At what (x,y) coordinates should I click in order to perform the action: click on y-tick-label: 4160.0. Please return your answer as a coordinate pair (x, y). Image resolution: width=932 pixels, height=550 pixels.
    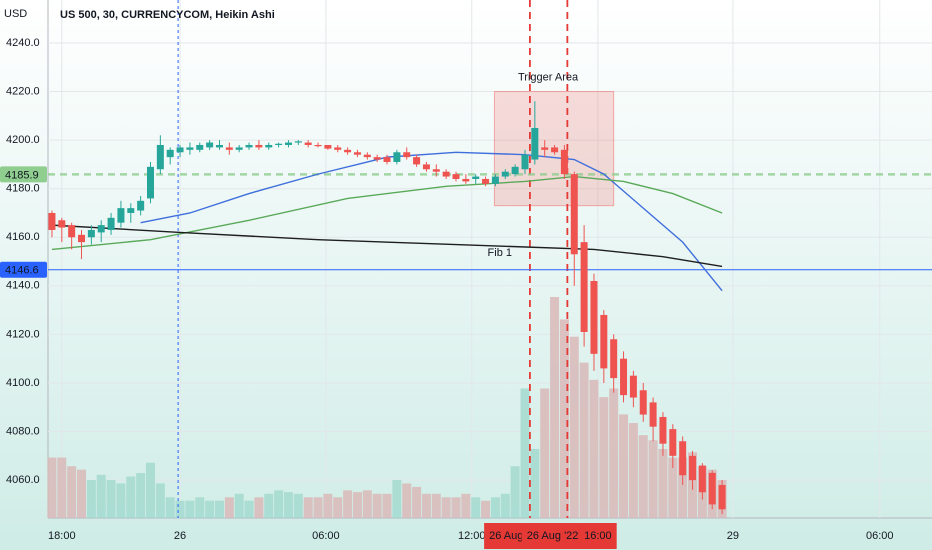
    Looking at the image, I should click on (23, 237).